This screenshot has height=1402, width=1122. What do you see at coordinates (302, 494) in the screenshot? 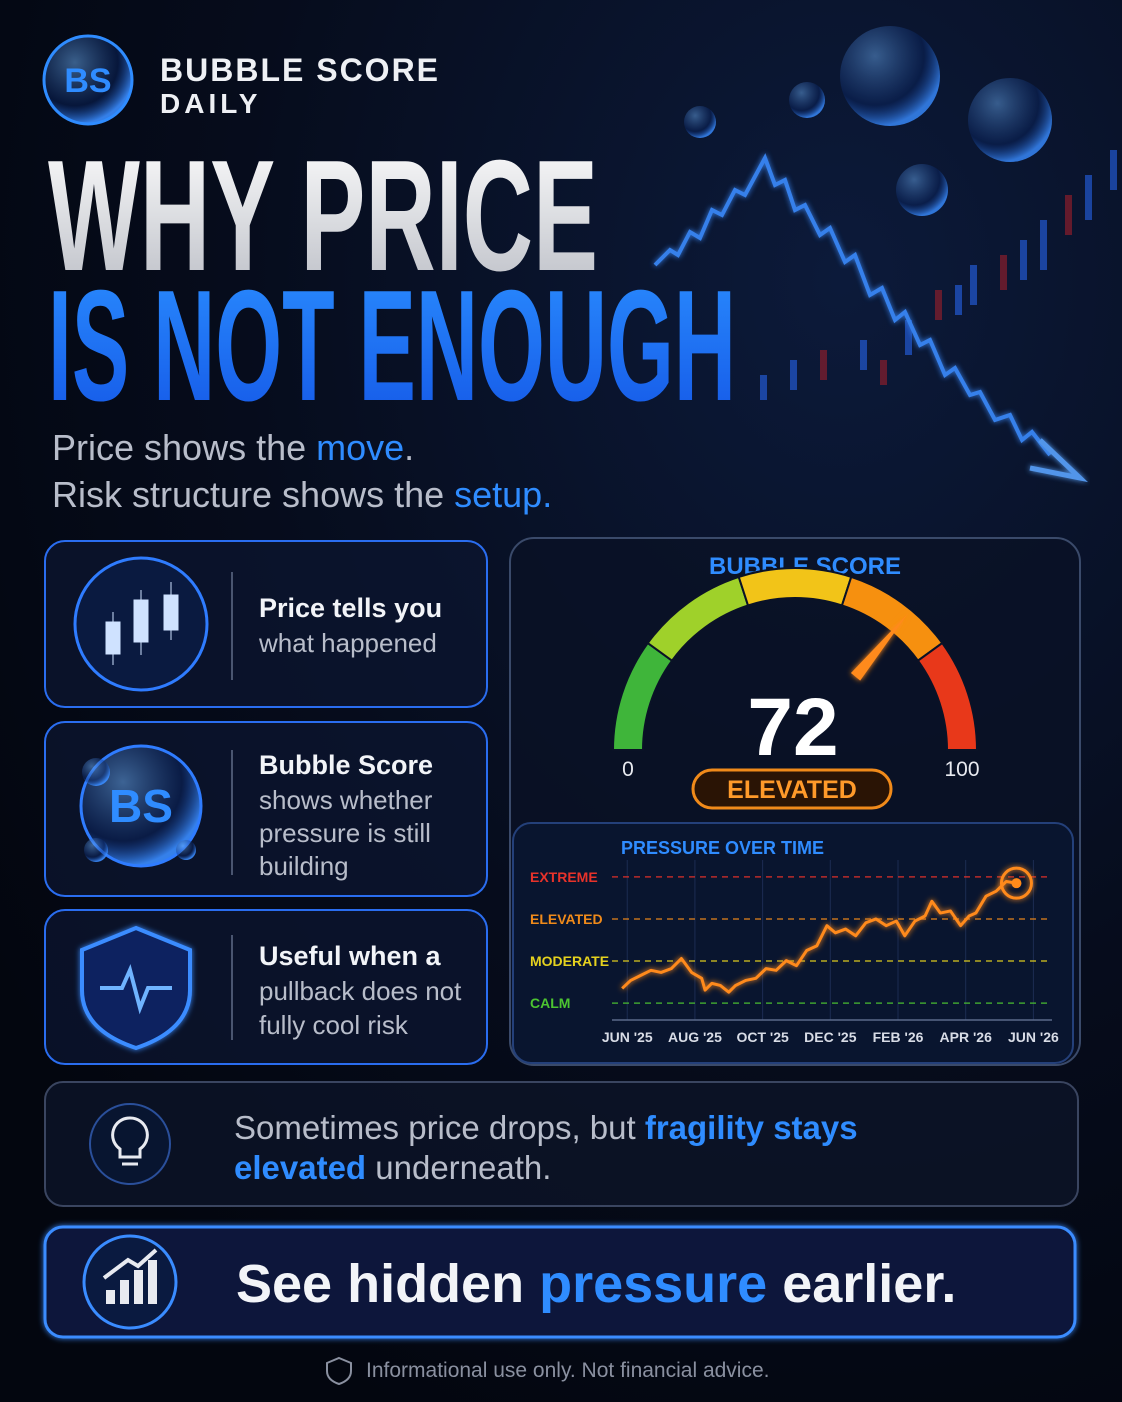
I see `subtitle: Risk structure shows the setup.` at bounding box center [302, 494].